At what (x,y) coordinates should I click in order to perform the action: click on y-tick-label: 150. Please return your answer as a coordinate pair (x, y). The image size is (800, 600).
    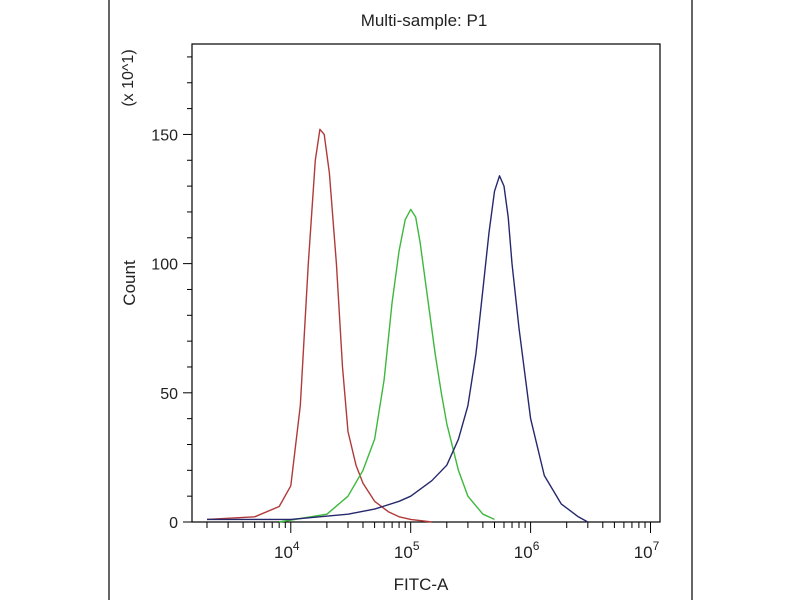
    Looking at the image, I should click on (164, 135).